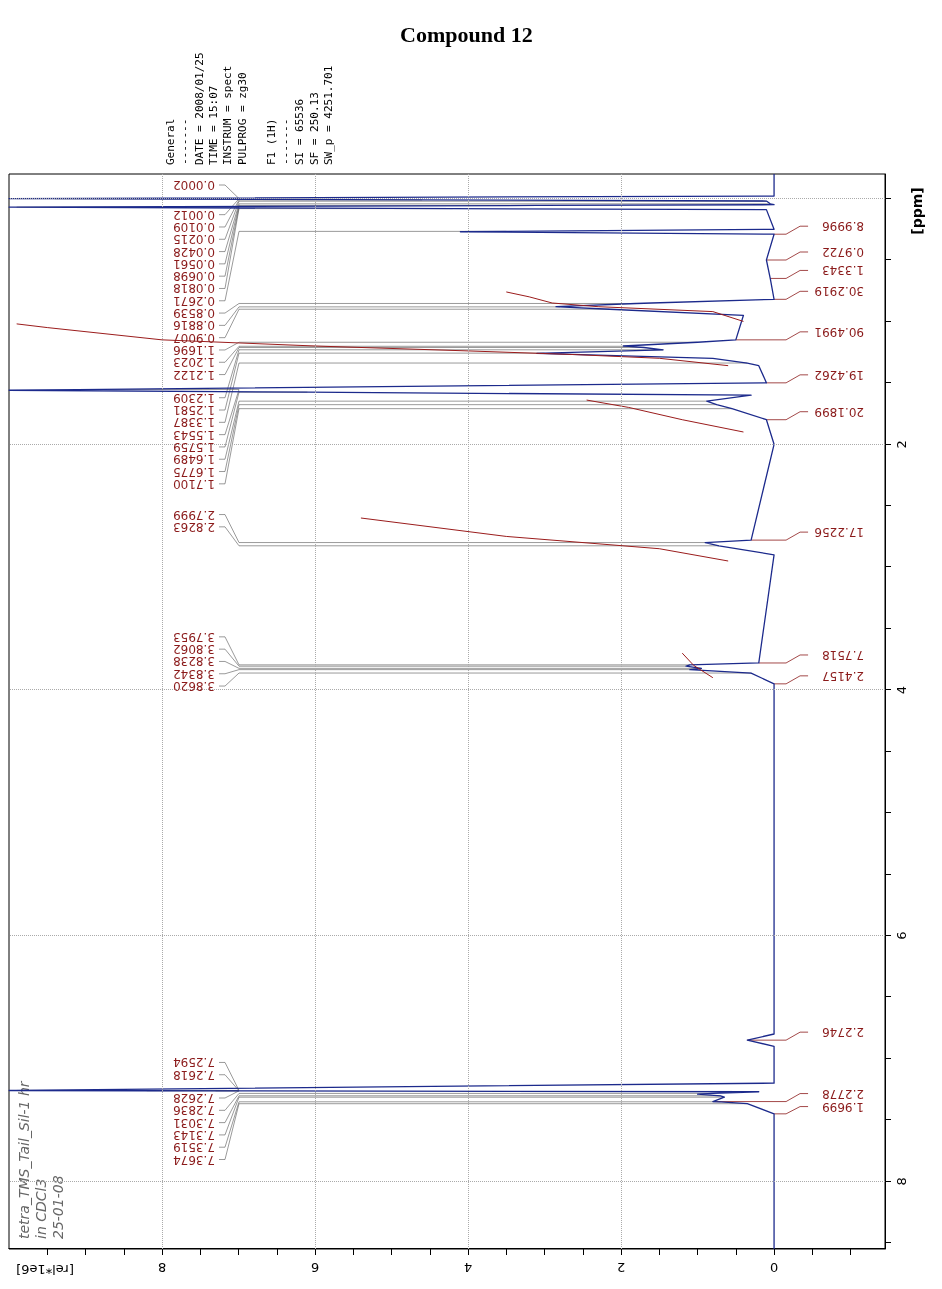 This screenshot has width=942, height=1289. What do you see at coordinates (194, 471) in the screenshot?
I see `annotation: 1.6775` at bounding box center [194, 471].